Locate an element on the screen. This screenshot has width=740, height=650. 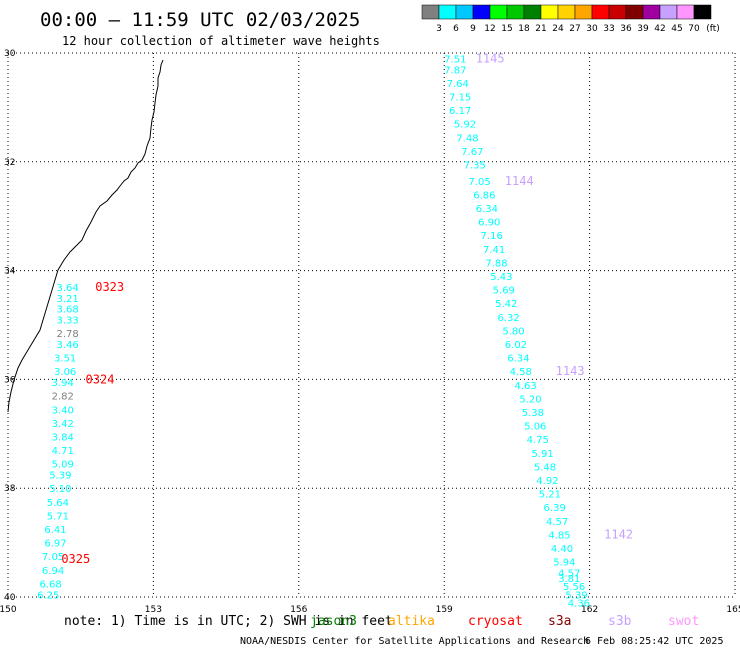
legend-label: 9 is located at coordinates (473, 29).